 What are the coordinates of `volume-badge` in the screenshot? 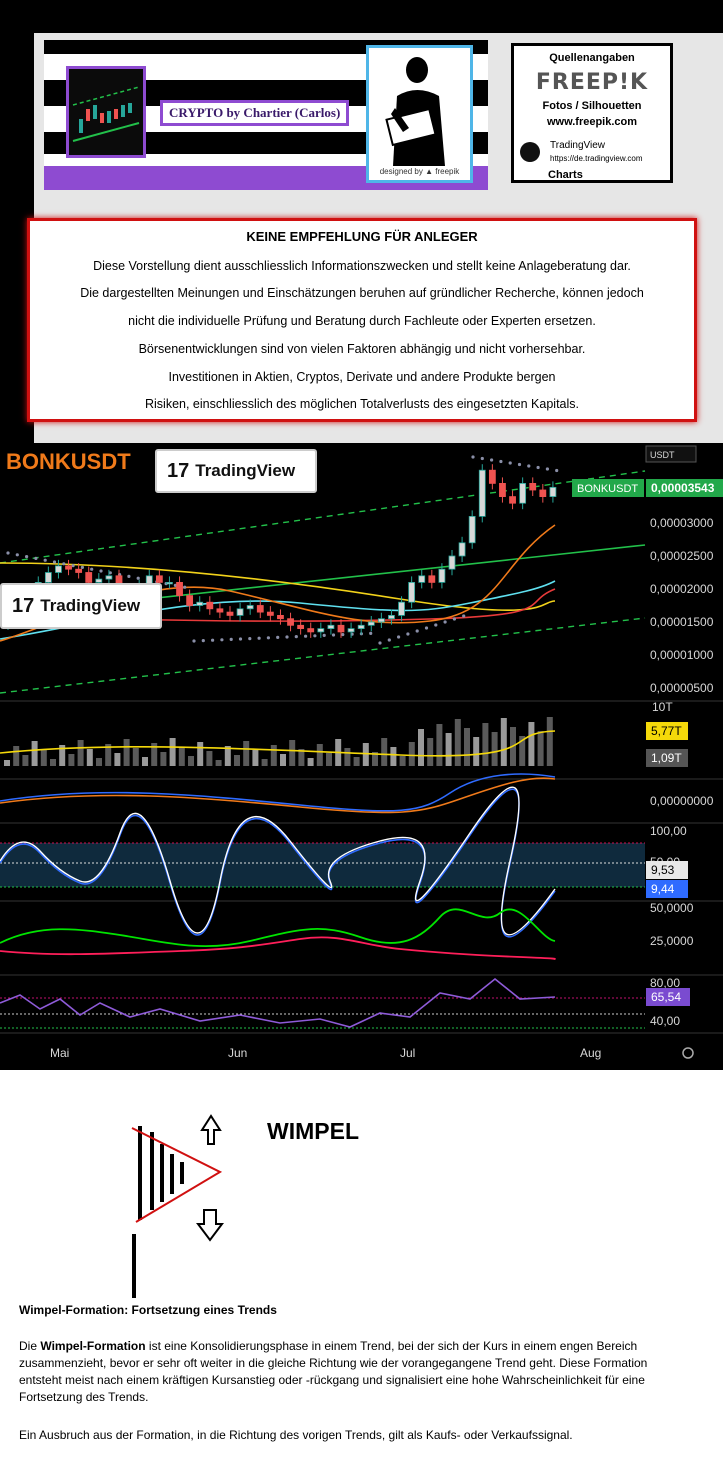 It's located at (667, 758).